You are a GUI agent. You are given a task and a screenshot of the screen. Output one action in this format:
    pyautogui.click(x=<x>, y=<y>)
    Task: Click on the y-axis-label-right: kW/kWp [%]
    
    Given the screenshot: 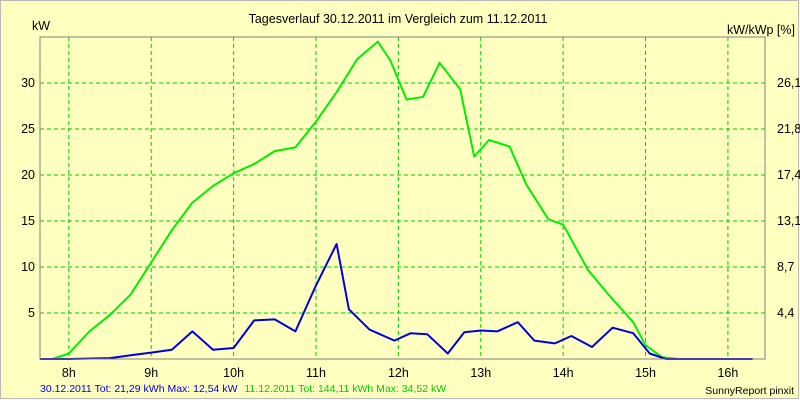 What is the action you would take?
    pyautogui.click(x=761, y=30)
    